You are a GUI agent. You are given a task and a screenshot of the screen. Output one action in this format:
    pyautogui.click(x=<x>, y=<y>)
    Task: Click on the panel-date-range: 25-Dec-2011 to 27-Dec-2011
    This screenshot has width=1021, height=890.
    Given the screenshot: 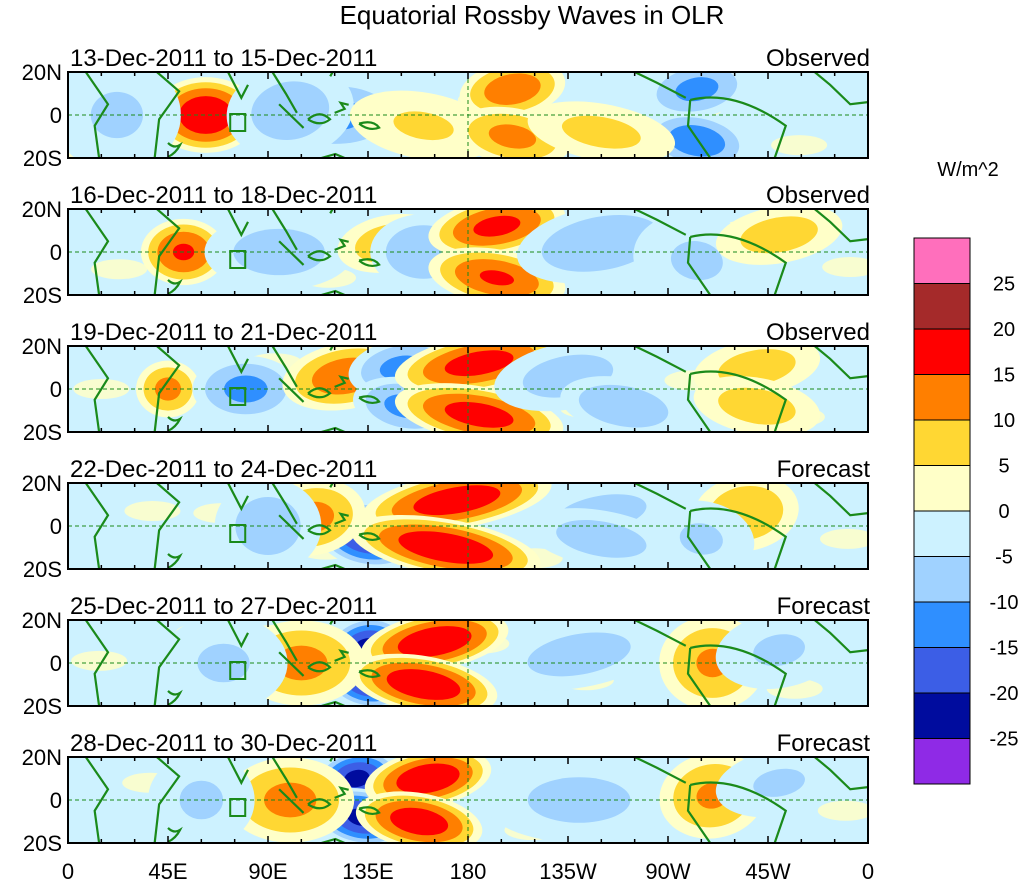 What is the action you would take?
    pyautogui.click(x=223, y=606)
    